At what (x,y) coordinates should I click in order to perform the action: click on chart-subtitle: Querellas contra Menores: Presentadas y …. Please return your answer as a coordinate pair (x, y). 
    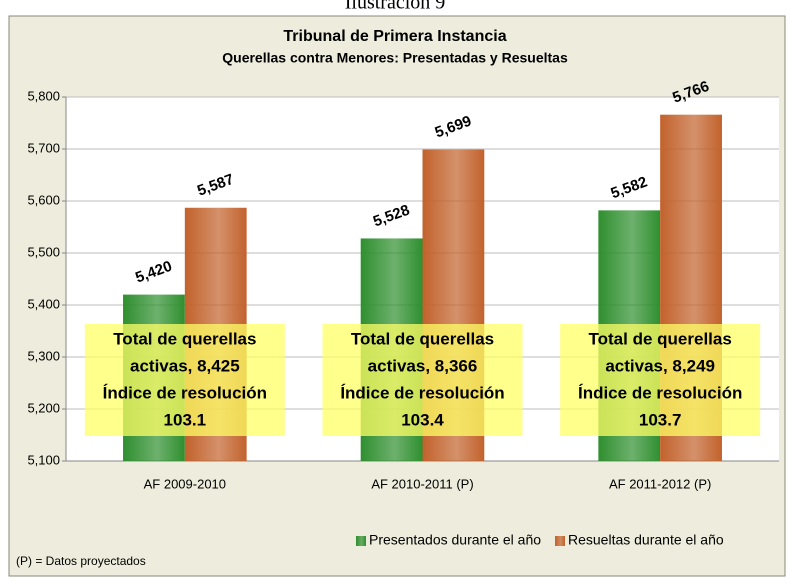
    Looking at the image, I should click on (395, 58).